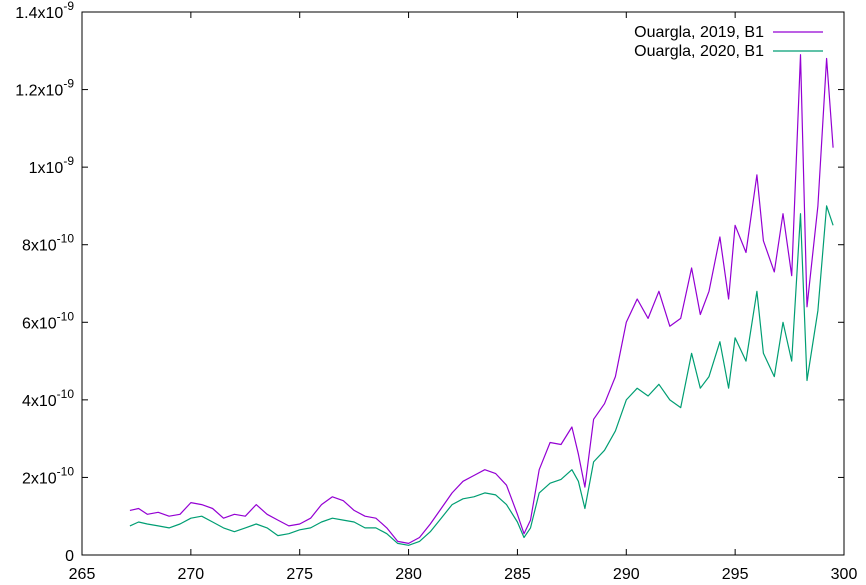 This screenshot has width=866, height=585. I want to click on x-tick-label: 280, so click(408, 574).